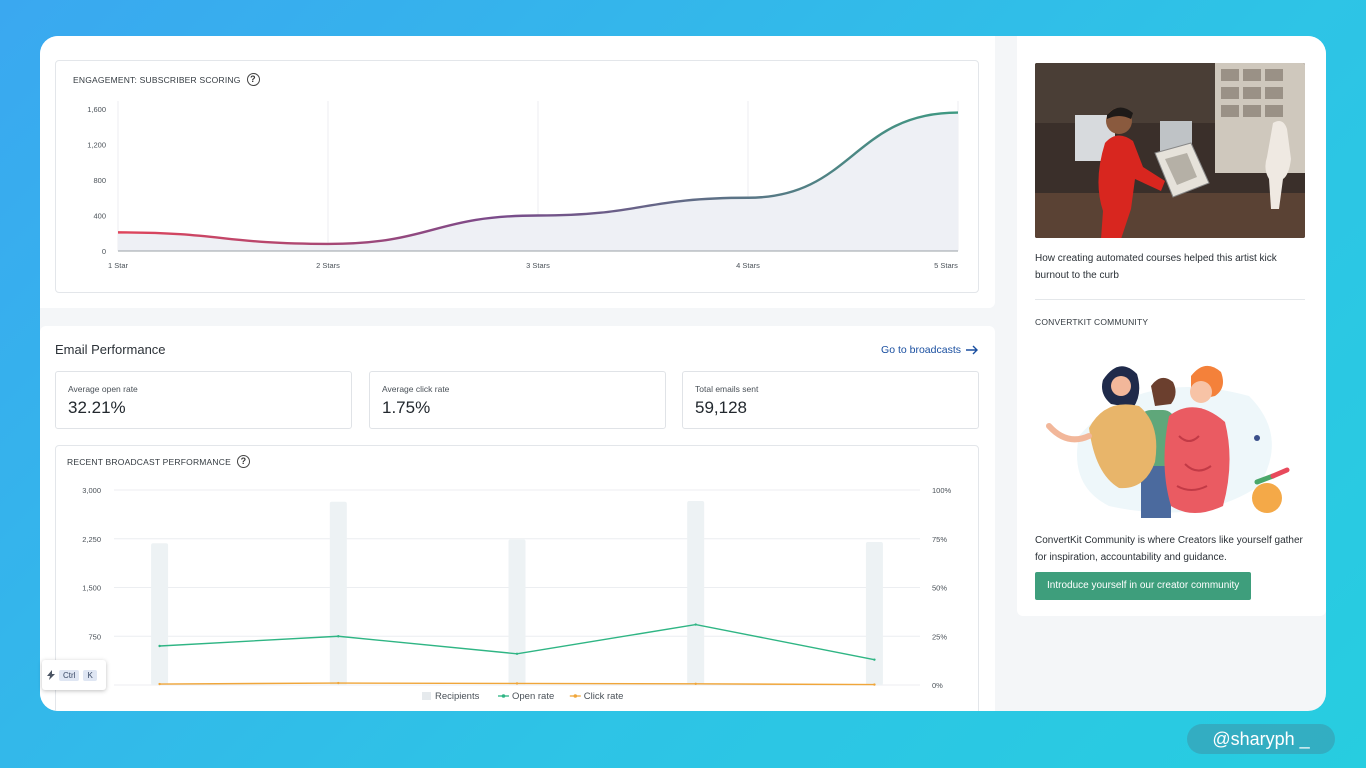  Describe the element at coordinates (1261, 739) in the screenshot. I see `watermark-handle: @sharyph _` at that location.